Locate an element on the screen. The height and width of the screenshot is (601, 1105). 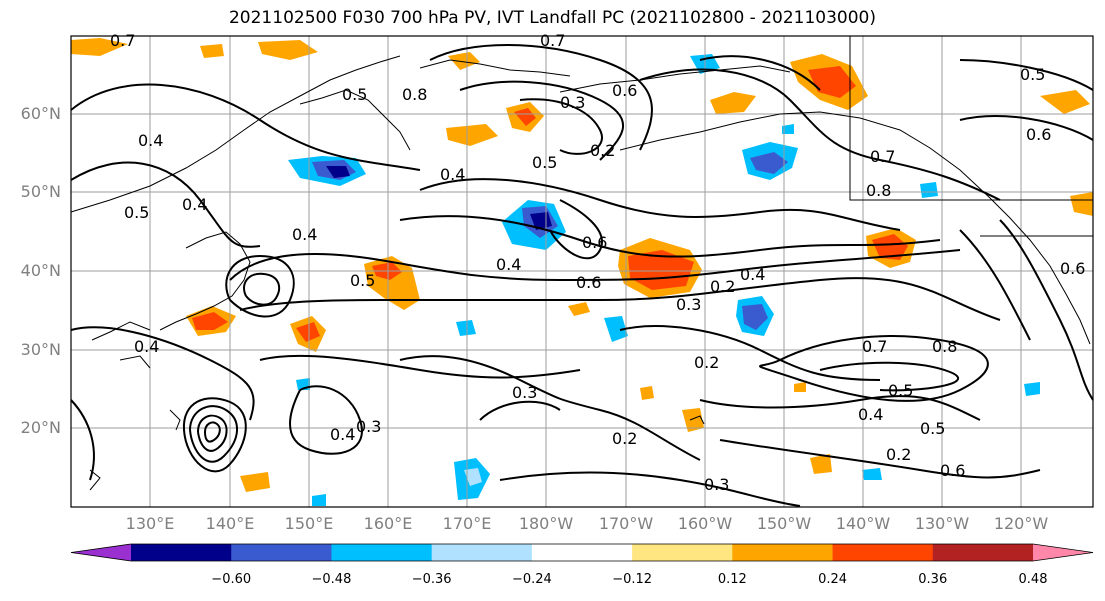
lon-label: 170°W is located at coordinates (626, 523).